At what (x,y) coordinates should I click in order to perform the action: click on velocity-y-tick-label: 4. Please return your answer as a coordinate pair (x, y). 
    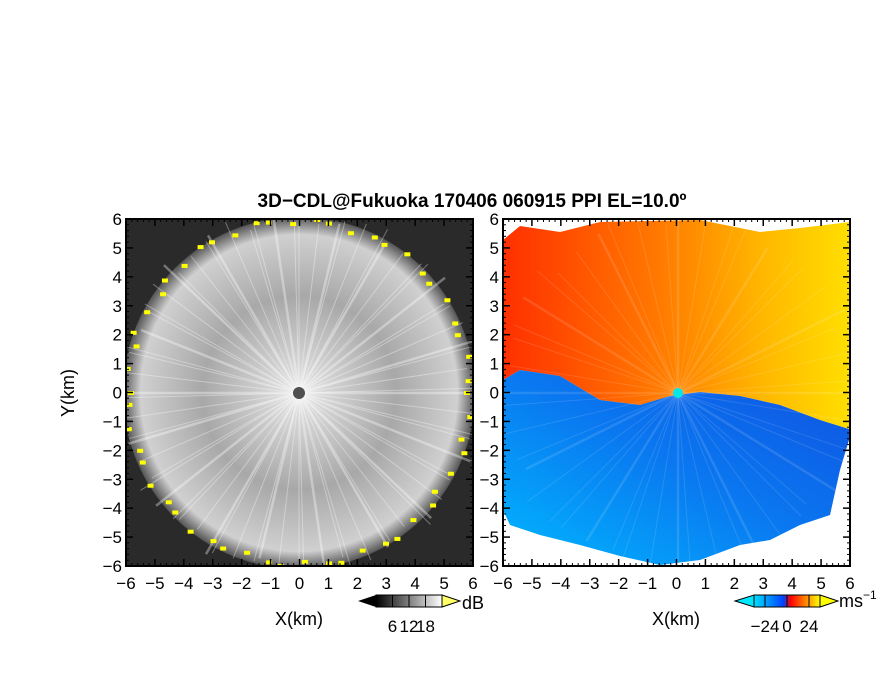
    Looking at the image, I should click on (494, 277).